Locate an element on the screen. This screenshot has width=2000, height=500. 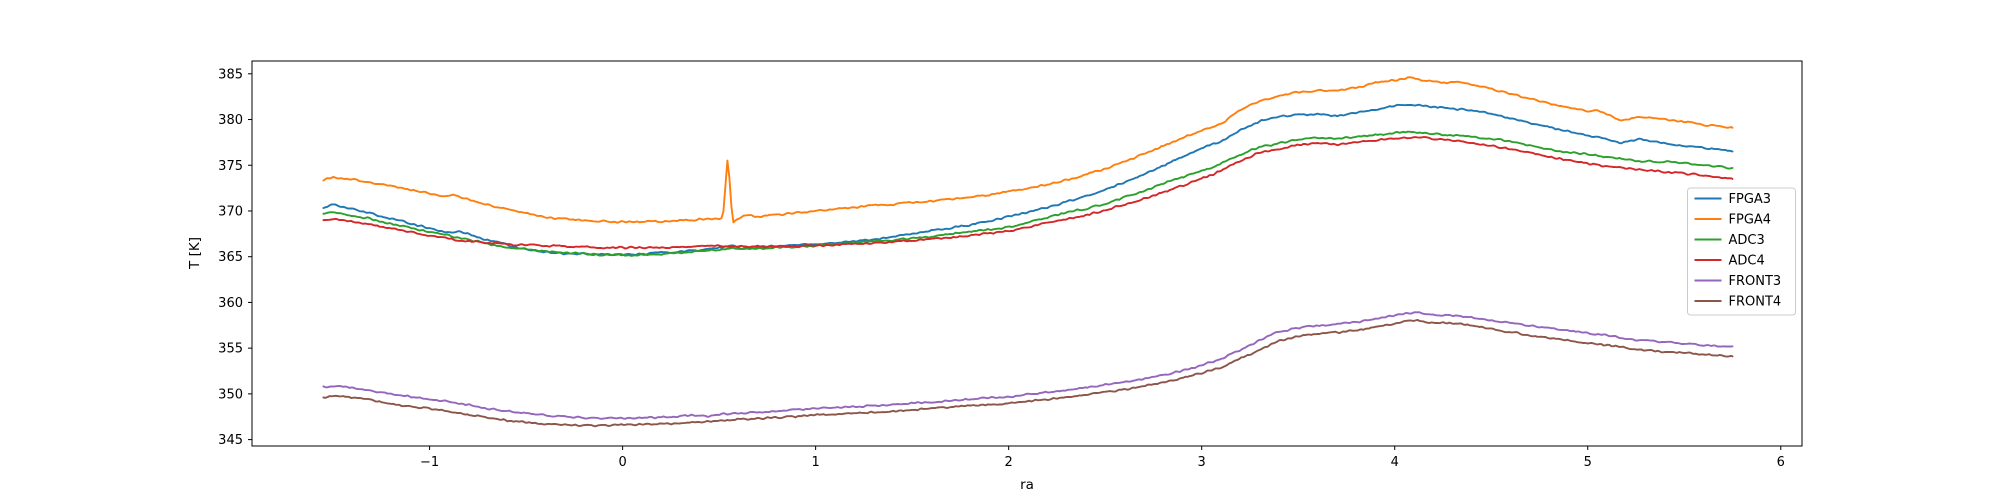
y-tick-label: 375 is located at coordinates (230, 166).